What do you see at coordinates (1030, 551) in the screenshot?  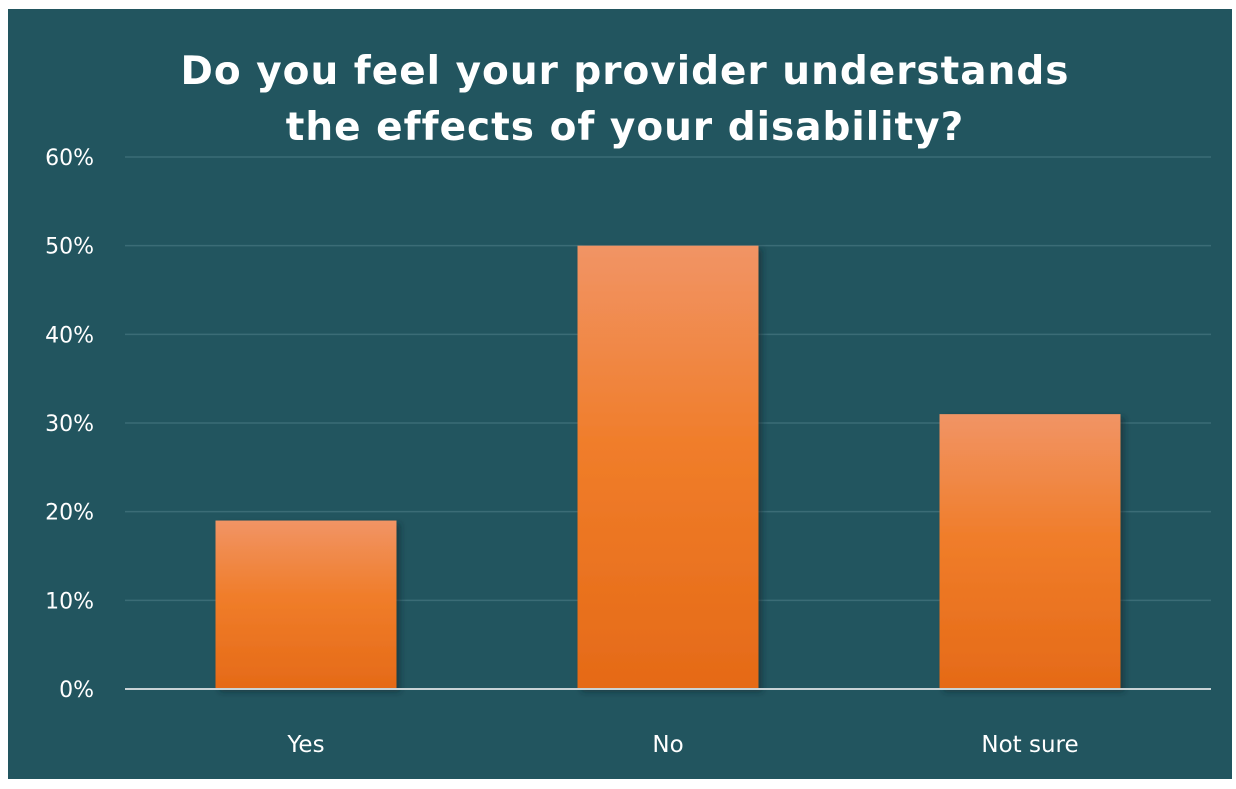 I see `bar-not-sure` at bounding box center [1030, 551].